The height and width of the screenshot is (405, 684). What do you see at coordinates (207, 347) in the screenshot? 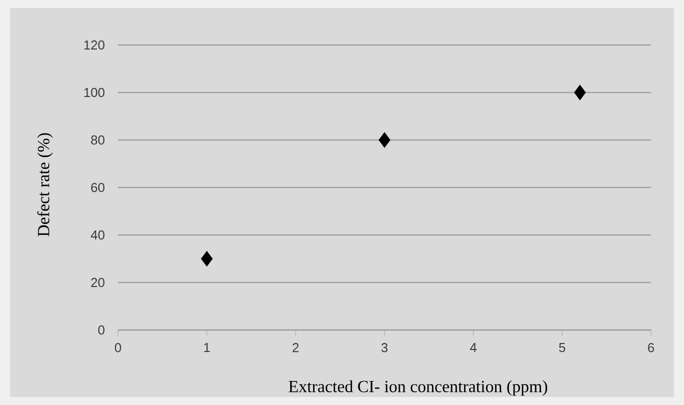
I see `x-tick-label: 1` at bounding box center [207, 347].